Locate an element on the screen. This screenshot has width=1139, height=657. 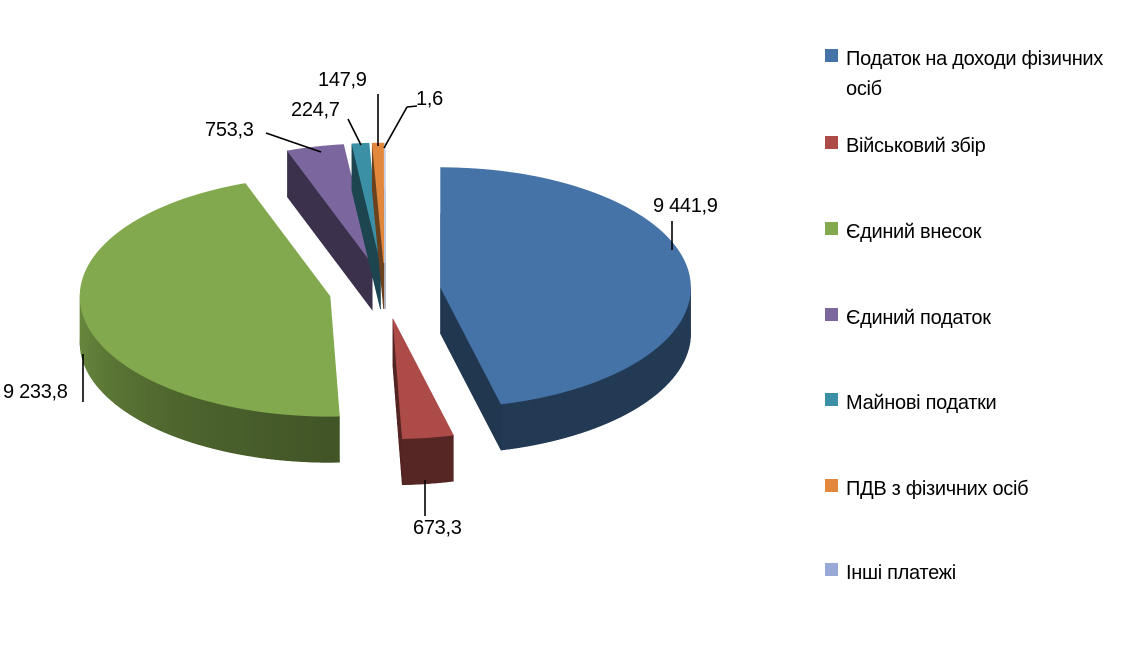
data-label-mainovi-podatky: 224,7 is located at coordinates (315, 110).